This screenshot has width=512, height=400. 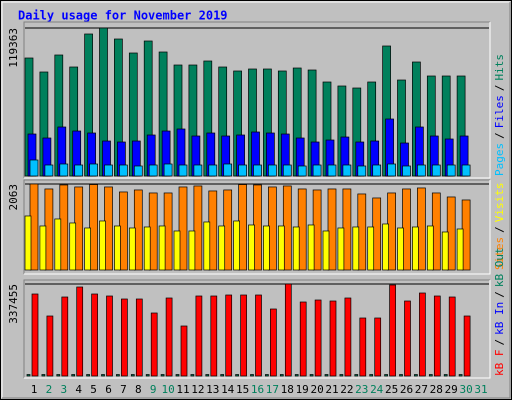 What do you see at coordinates (421, 389) in the screenshot?
I see `x-tick-label: 27` at bounding box center [421, 389].